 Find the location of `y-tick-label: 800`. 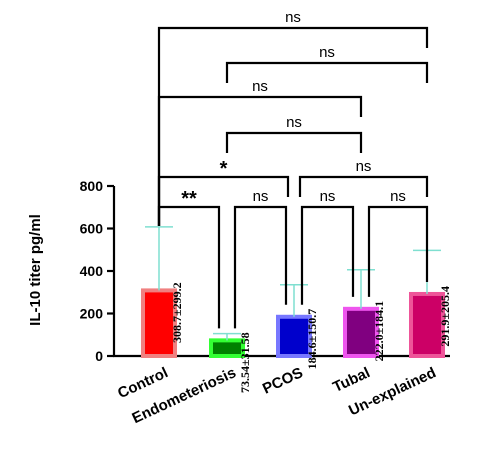

y-tick-label: 800 is located at coordinates (92, 186).